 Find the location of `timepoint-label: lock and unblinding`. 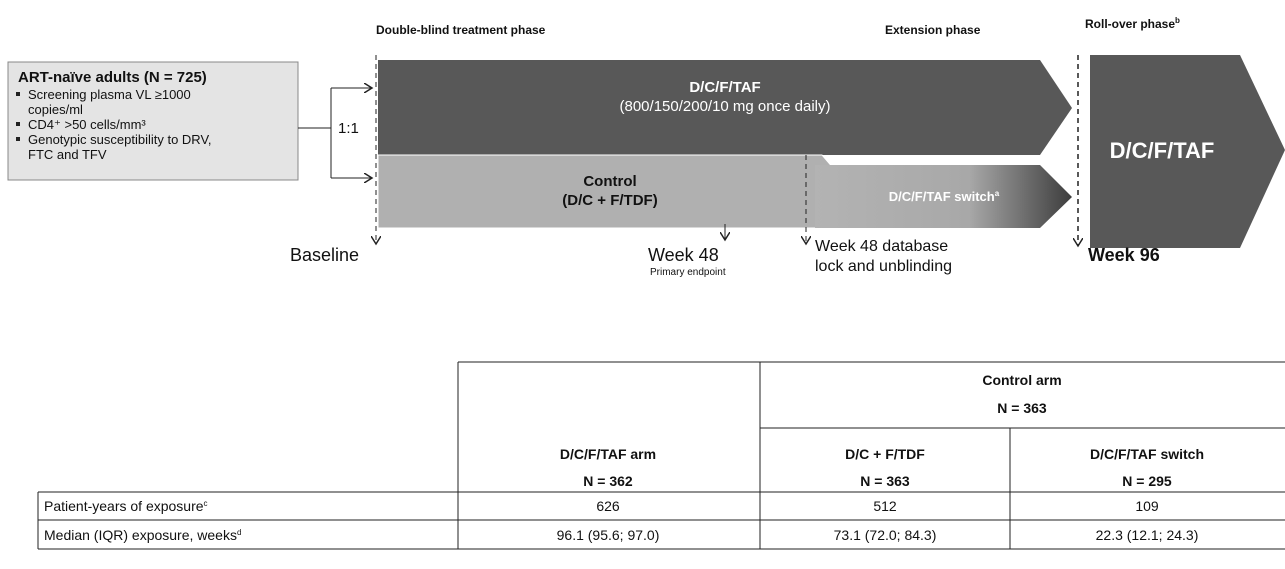

timepoint-label: lock and unblinding is located at coordinates (883, 266).